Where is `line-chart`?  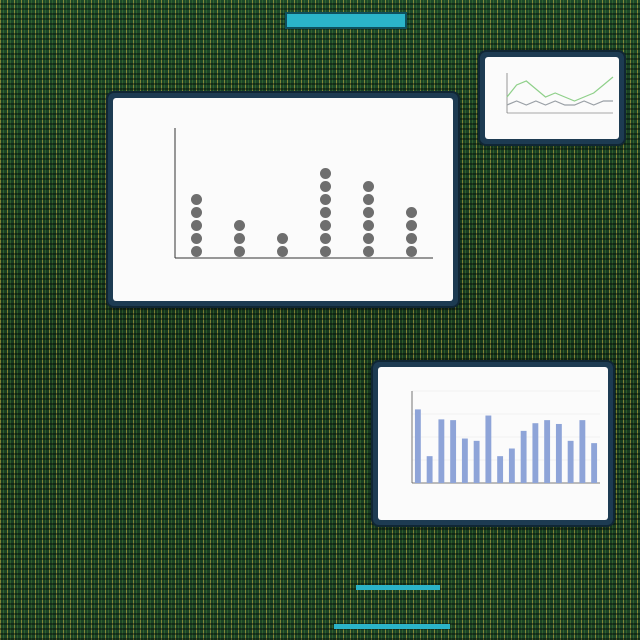 line-chart is located at coordinates (560, 93).